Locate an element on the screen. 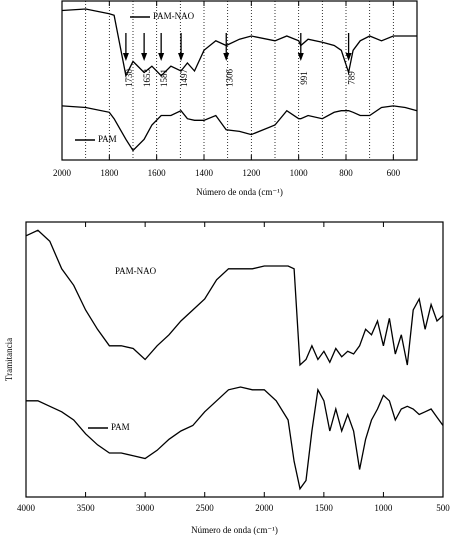 The image size is (455, 545). x-tick-label: 1200 is located at coordinates (251, 173).